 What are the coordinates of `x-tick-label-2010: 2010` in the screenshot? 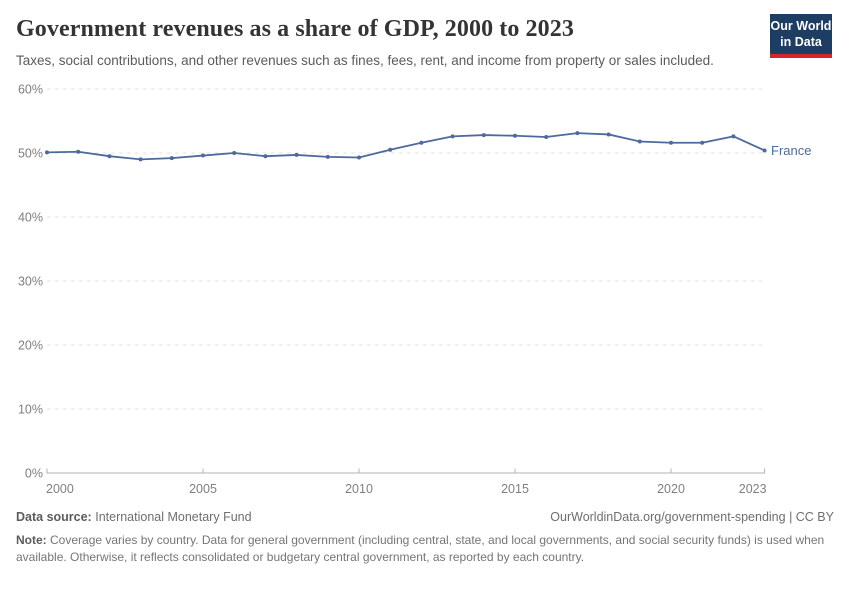 It's located at (359, 489).